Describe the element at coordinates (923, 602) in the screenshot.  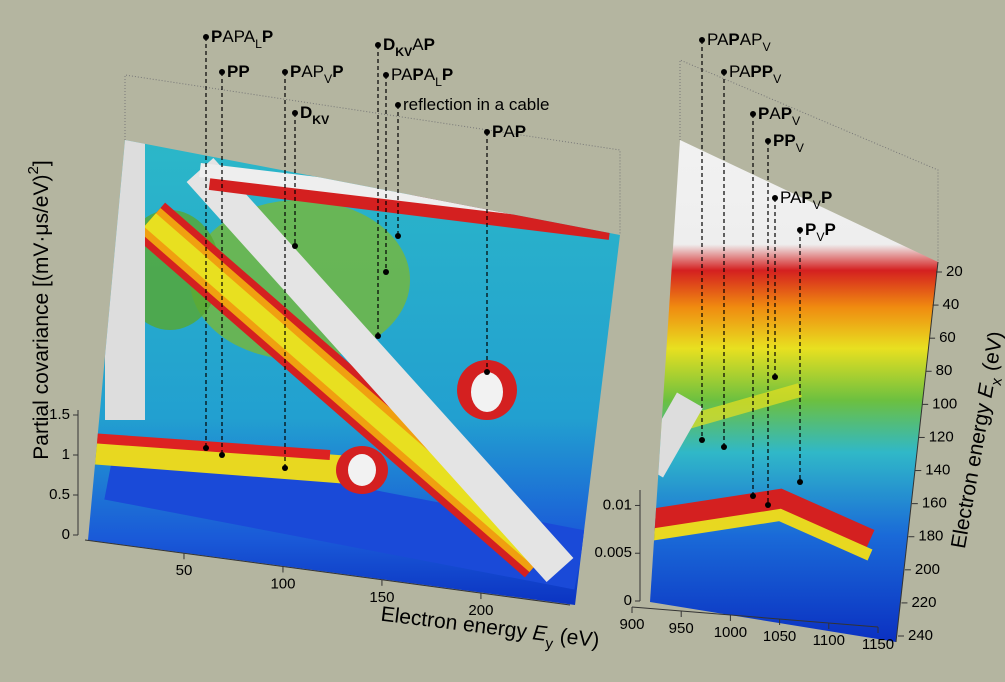
I see `tick-label: 220` at that location.